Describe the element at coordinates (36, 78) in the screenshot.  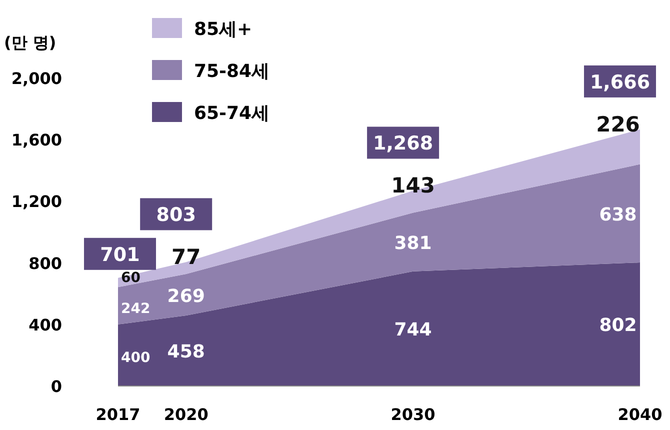
I see `y-tick-label: 2,000` at that location.